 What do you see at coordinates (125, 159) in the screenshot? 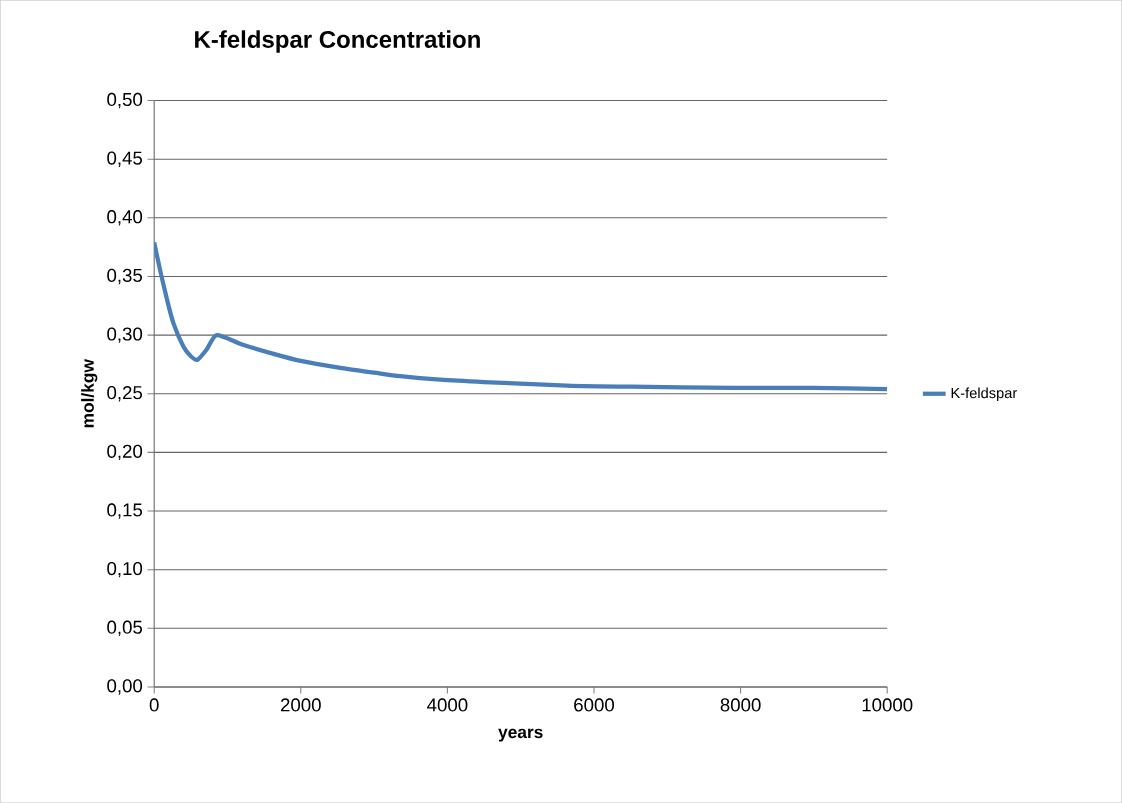
I see `y-tick-label: 0,45` at bounding box center [125, 159].